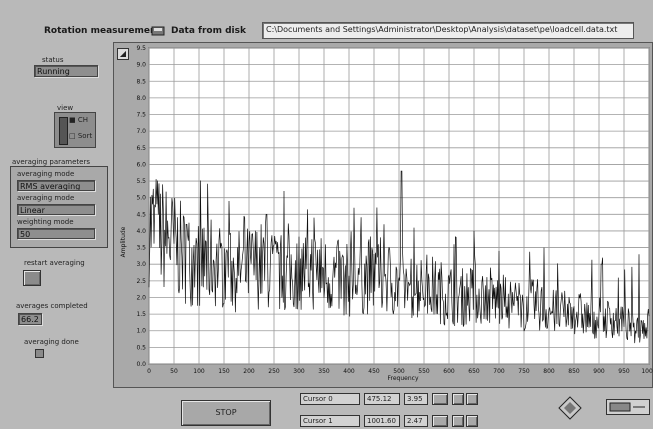 This screenshot has width=653, height=429. What do you see at coordinates (549, 371) in the screenshot?
I see `x-tick-label: 800` at bounding box center [549, 371].